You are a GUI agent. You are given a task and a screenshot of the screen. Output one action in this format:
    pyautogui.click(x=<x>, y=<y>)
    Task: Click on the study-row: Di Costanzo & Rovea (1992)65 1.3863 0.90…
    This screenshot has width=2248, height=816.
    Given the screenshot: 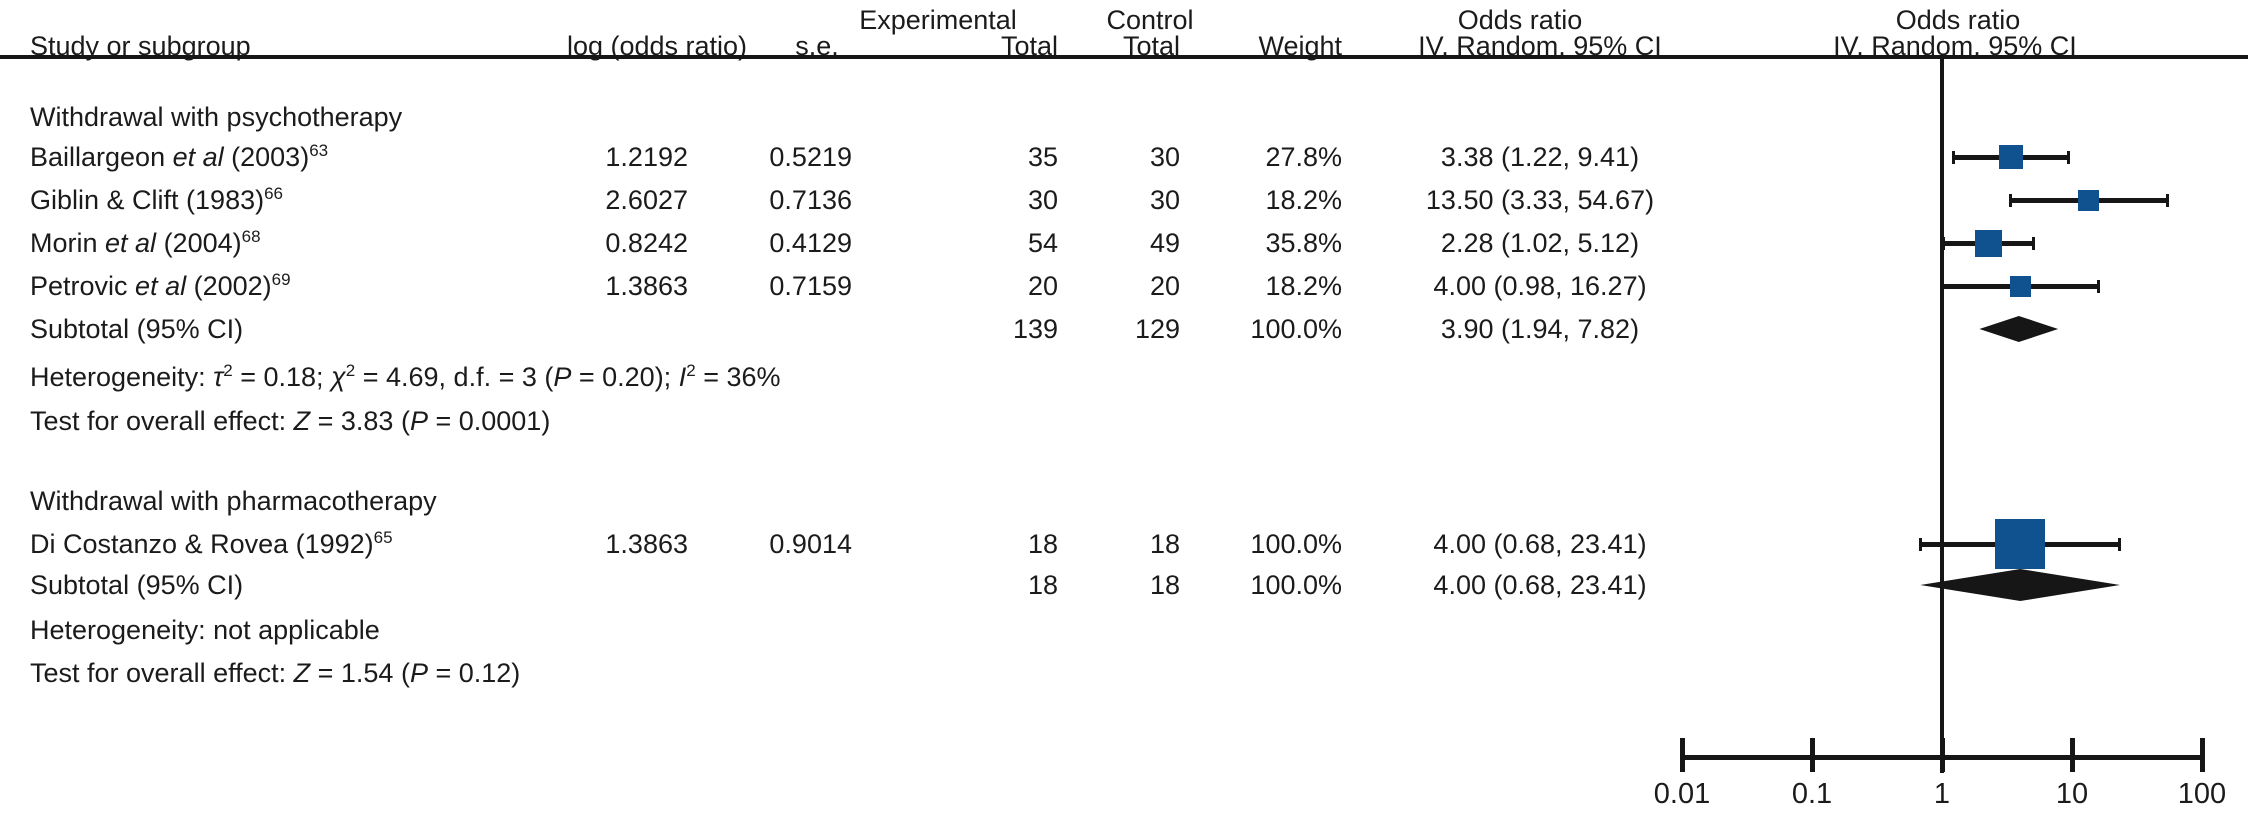 What is the action you would take?
    pyautogui.click(x=1124, y=544)
    